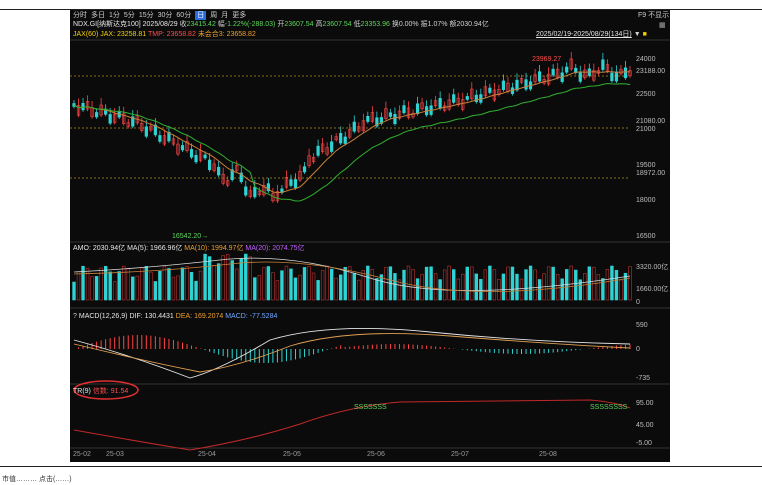  Describe the element at coordinates (165, 15) in the screenshot. I see `tab-30分: 30分` at that location.